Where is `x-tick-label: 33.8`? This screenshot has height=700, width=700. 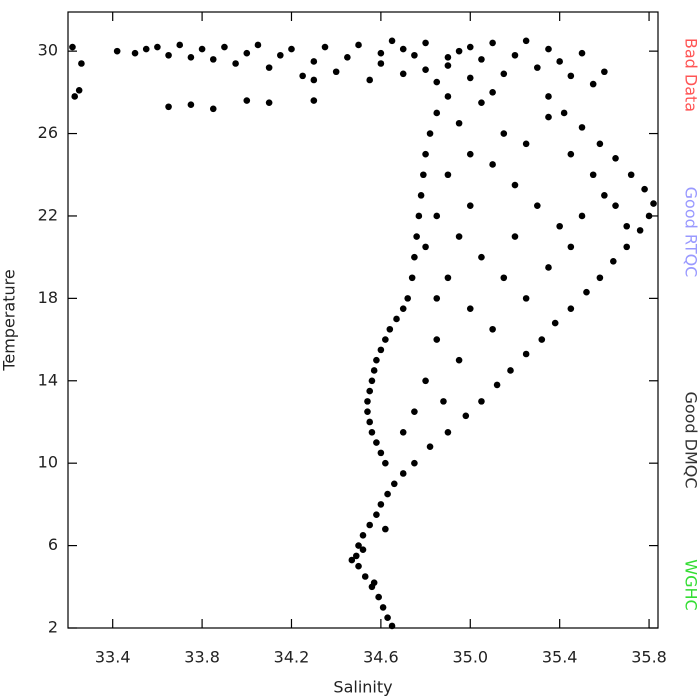
x-tick-label: 33.8 is located at coordinates (202, 657).